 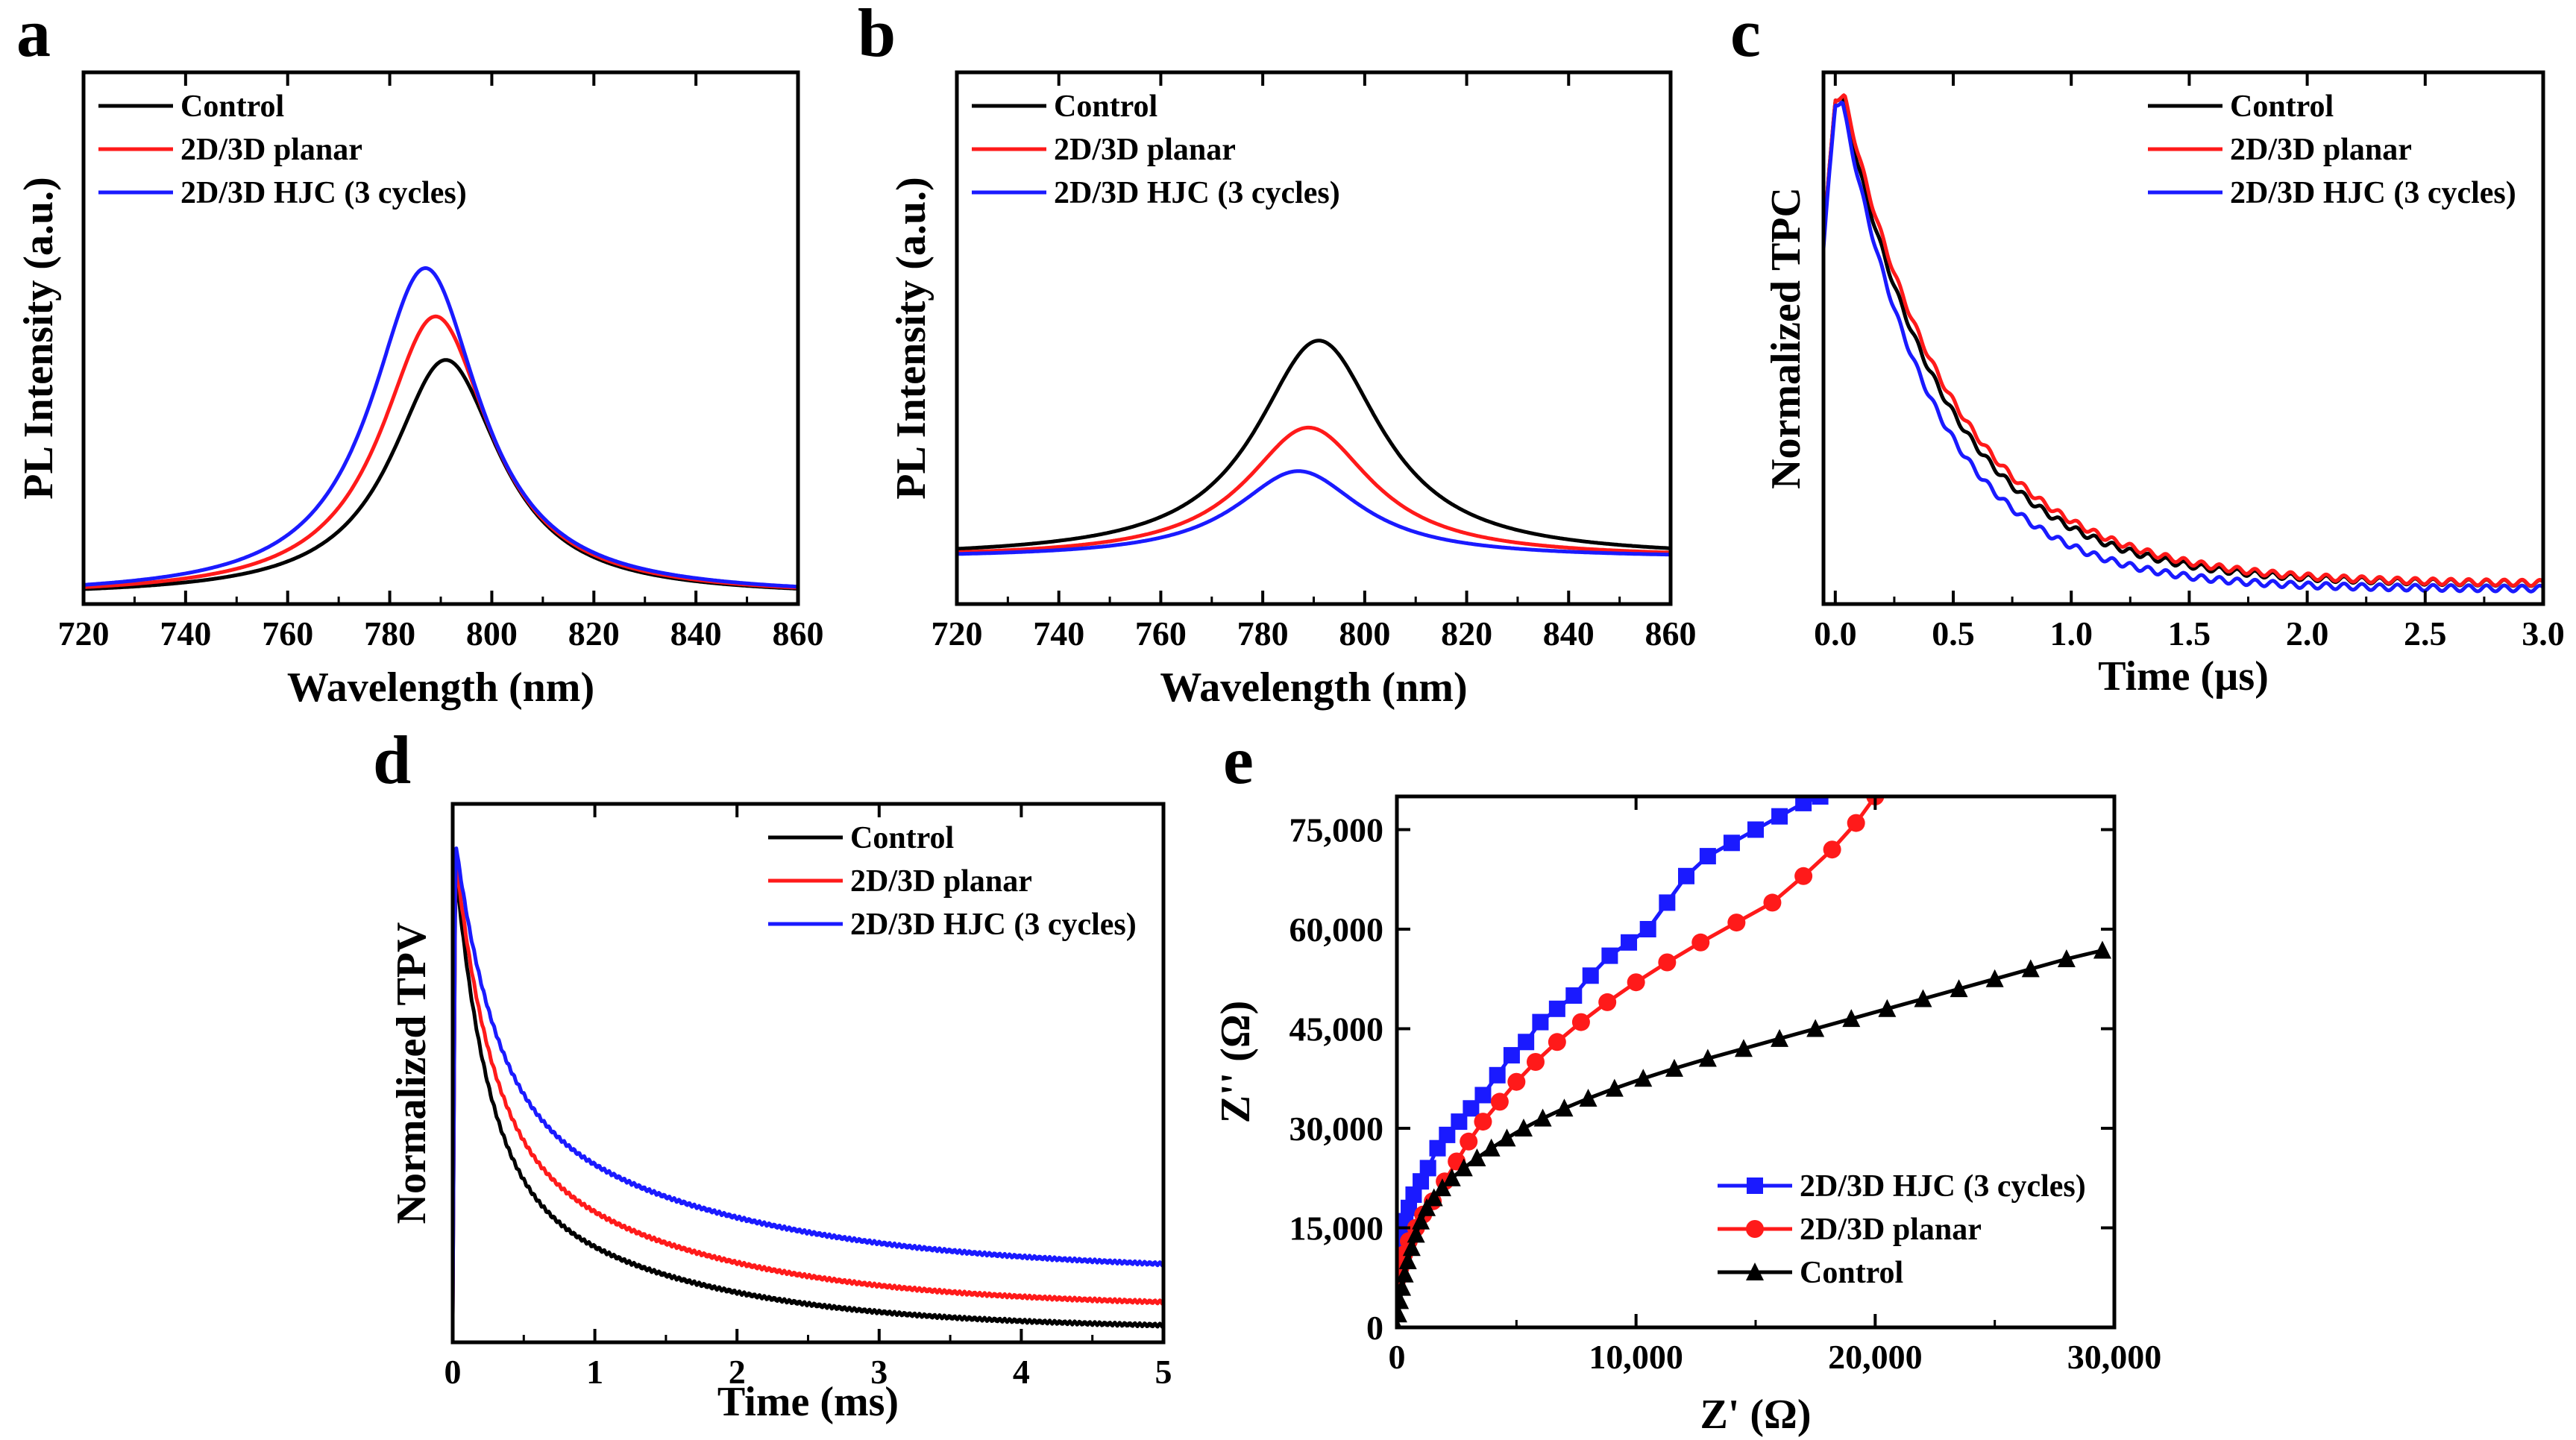 I want to click on x-tick-label-b-6: 840, so click(x=1569, y=633).